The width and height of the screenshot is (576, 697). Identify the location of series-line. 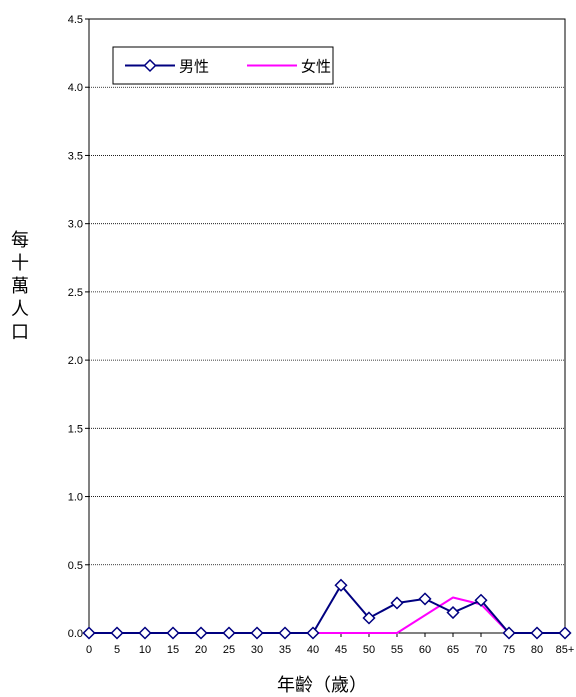
(327, 609).